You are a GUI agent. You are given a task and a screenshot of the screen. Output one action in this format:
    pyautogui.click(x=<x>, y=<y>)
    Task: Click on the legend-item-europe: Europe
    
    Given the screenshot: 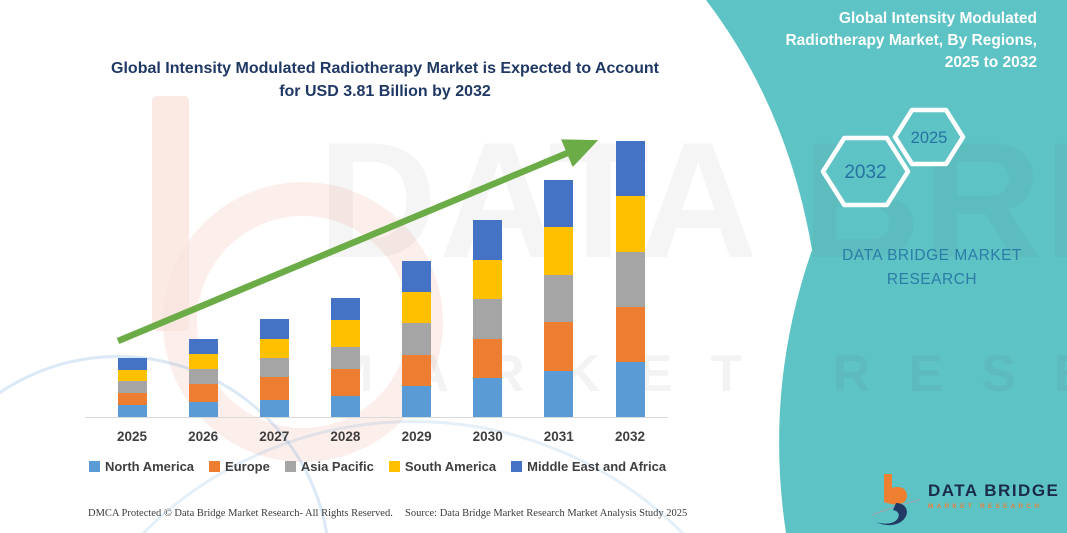 What is the action you would take?
    pyautogui.click(x=239, y=466)
    